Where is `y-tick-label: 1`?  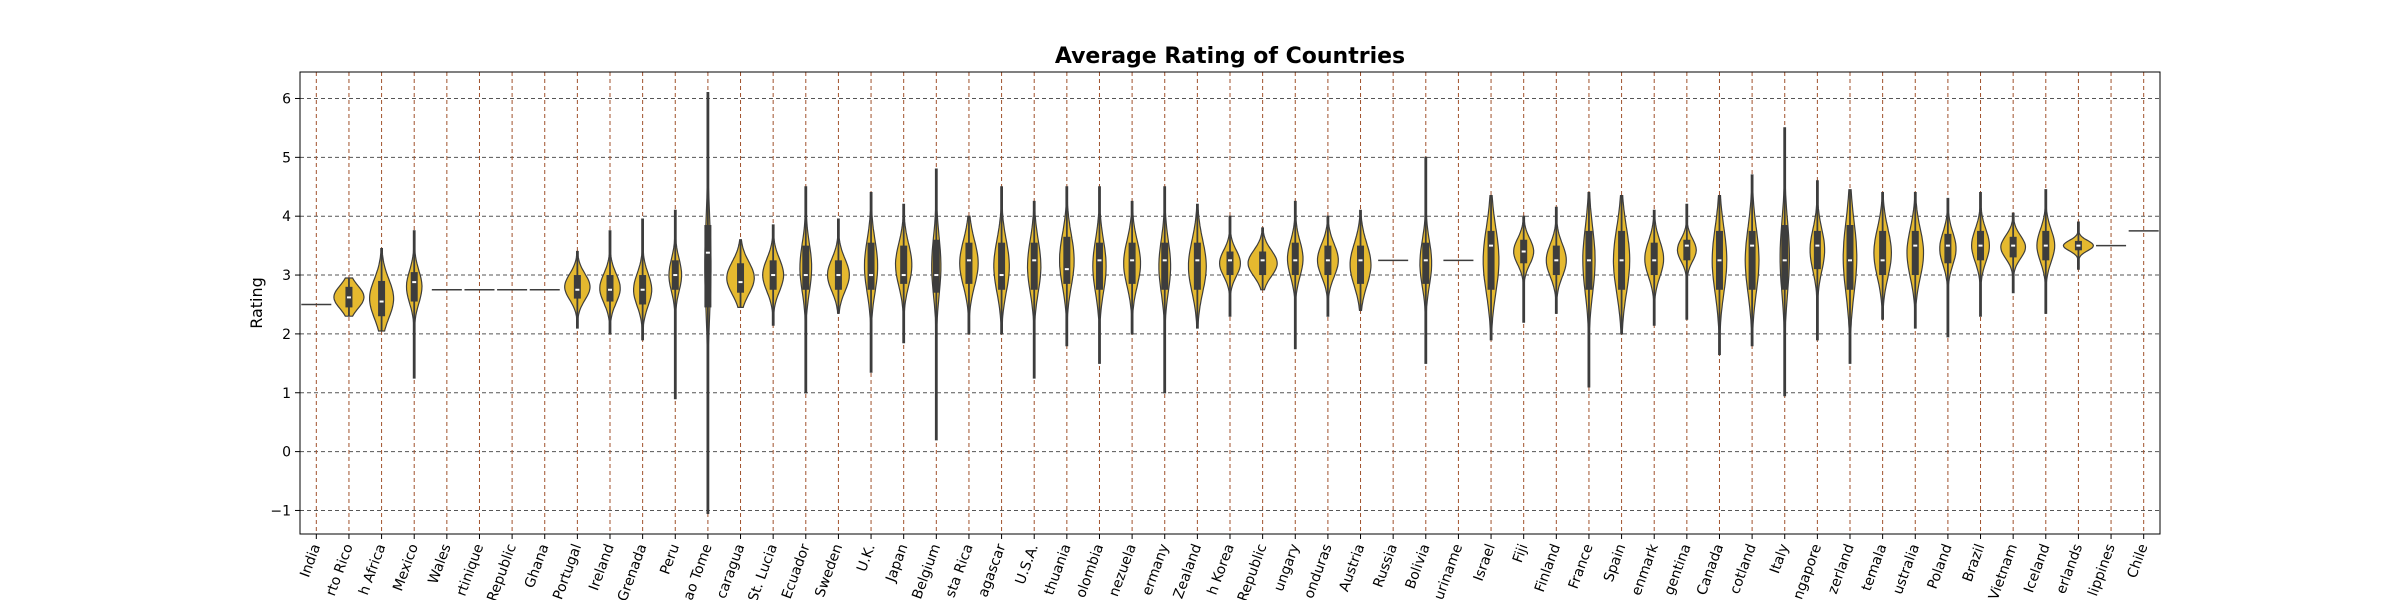 y-tick-label: 1 is located at coordinates (286, 394).